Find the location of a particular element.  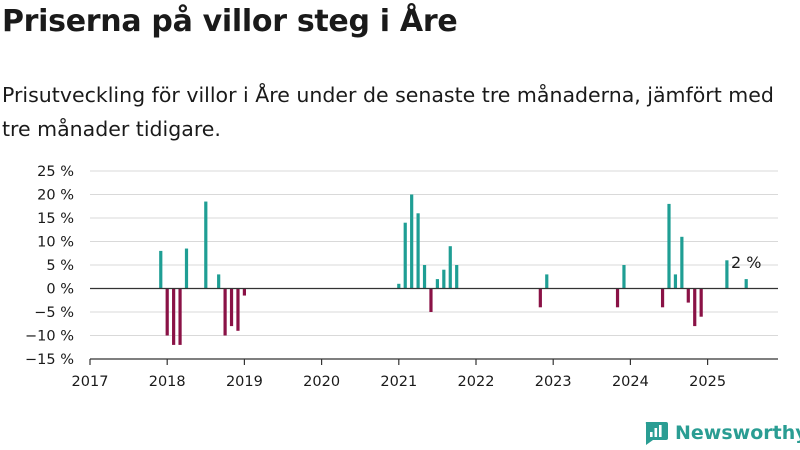

y-tick-label: −5 % is located at coordinates (54, 313).